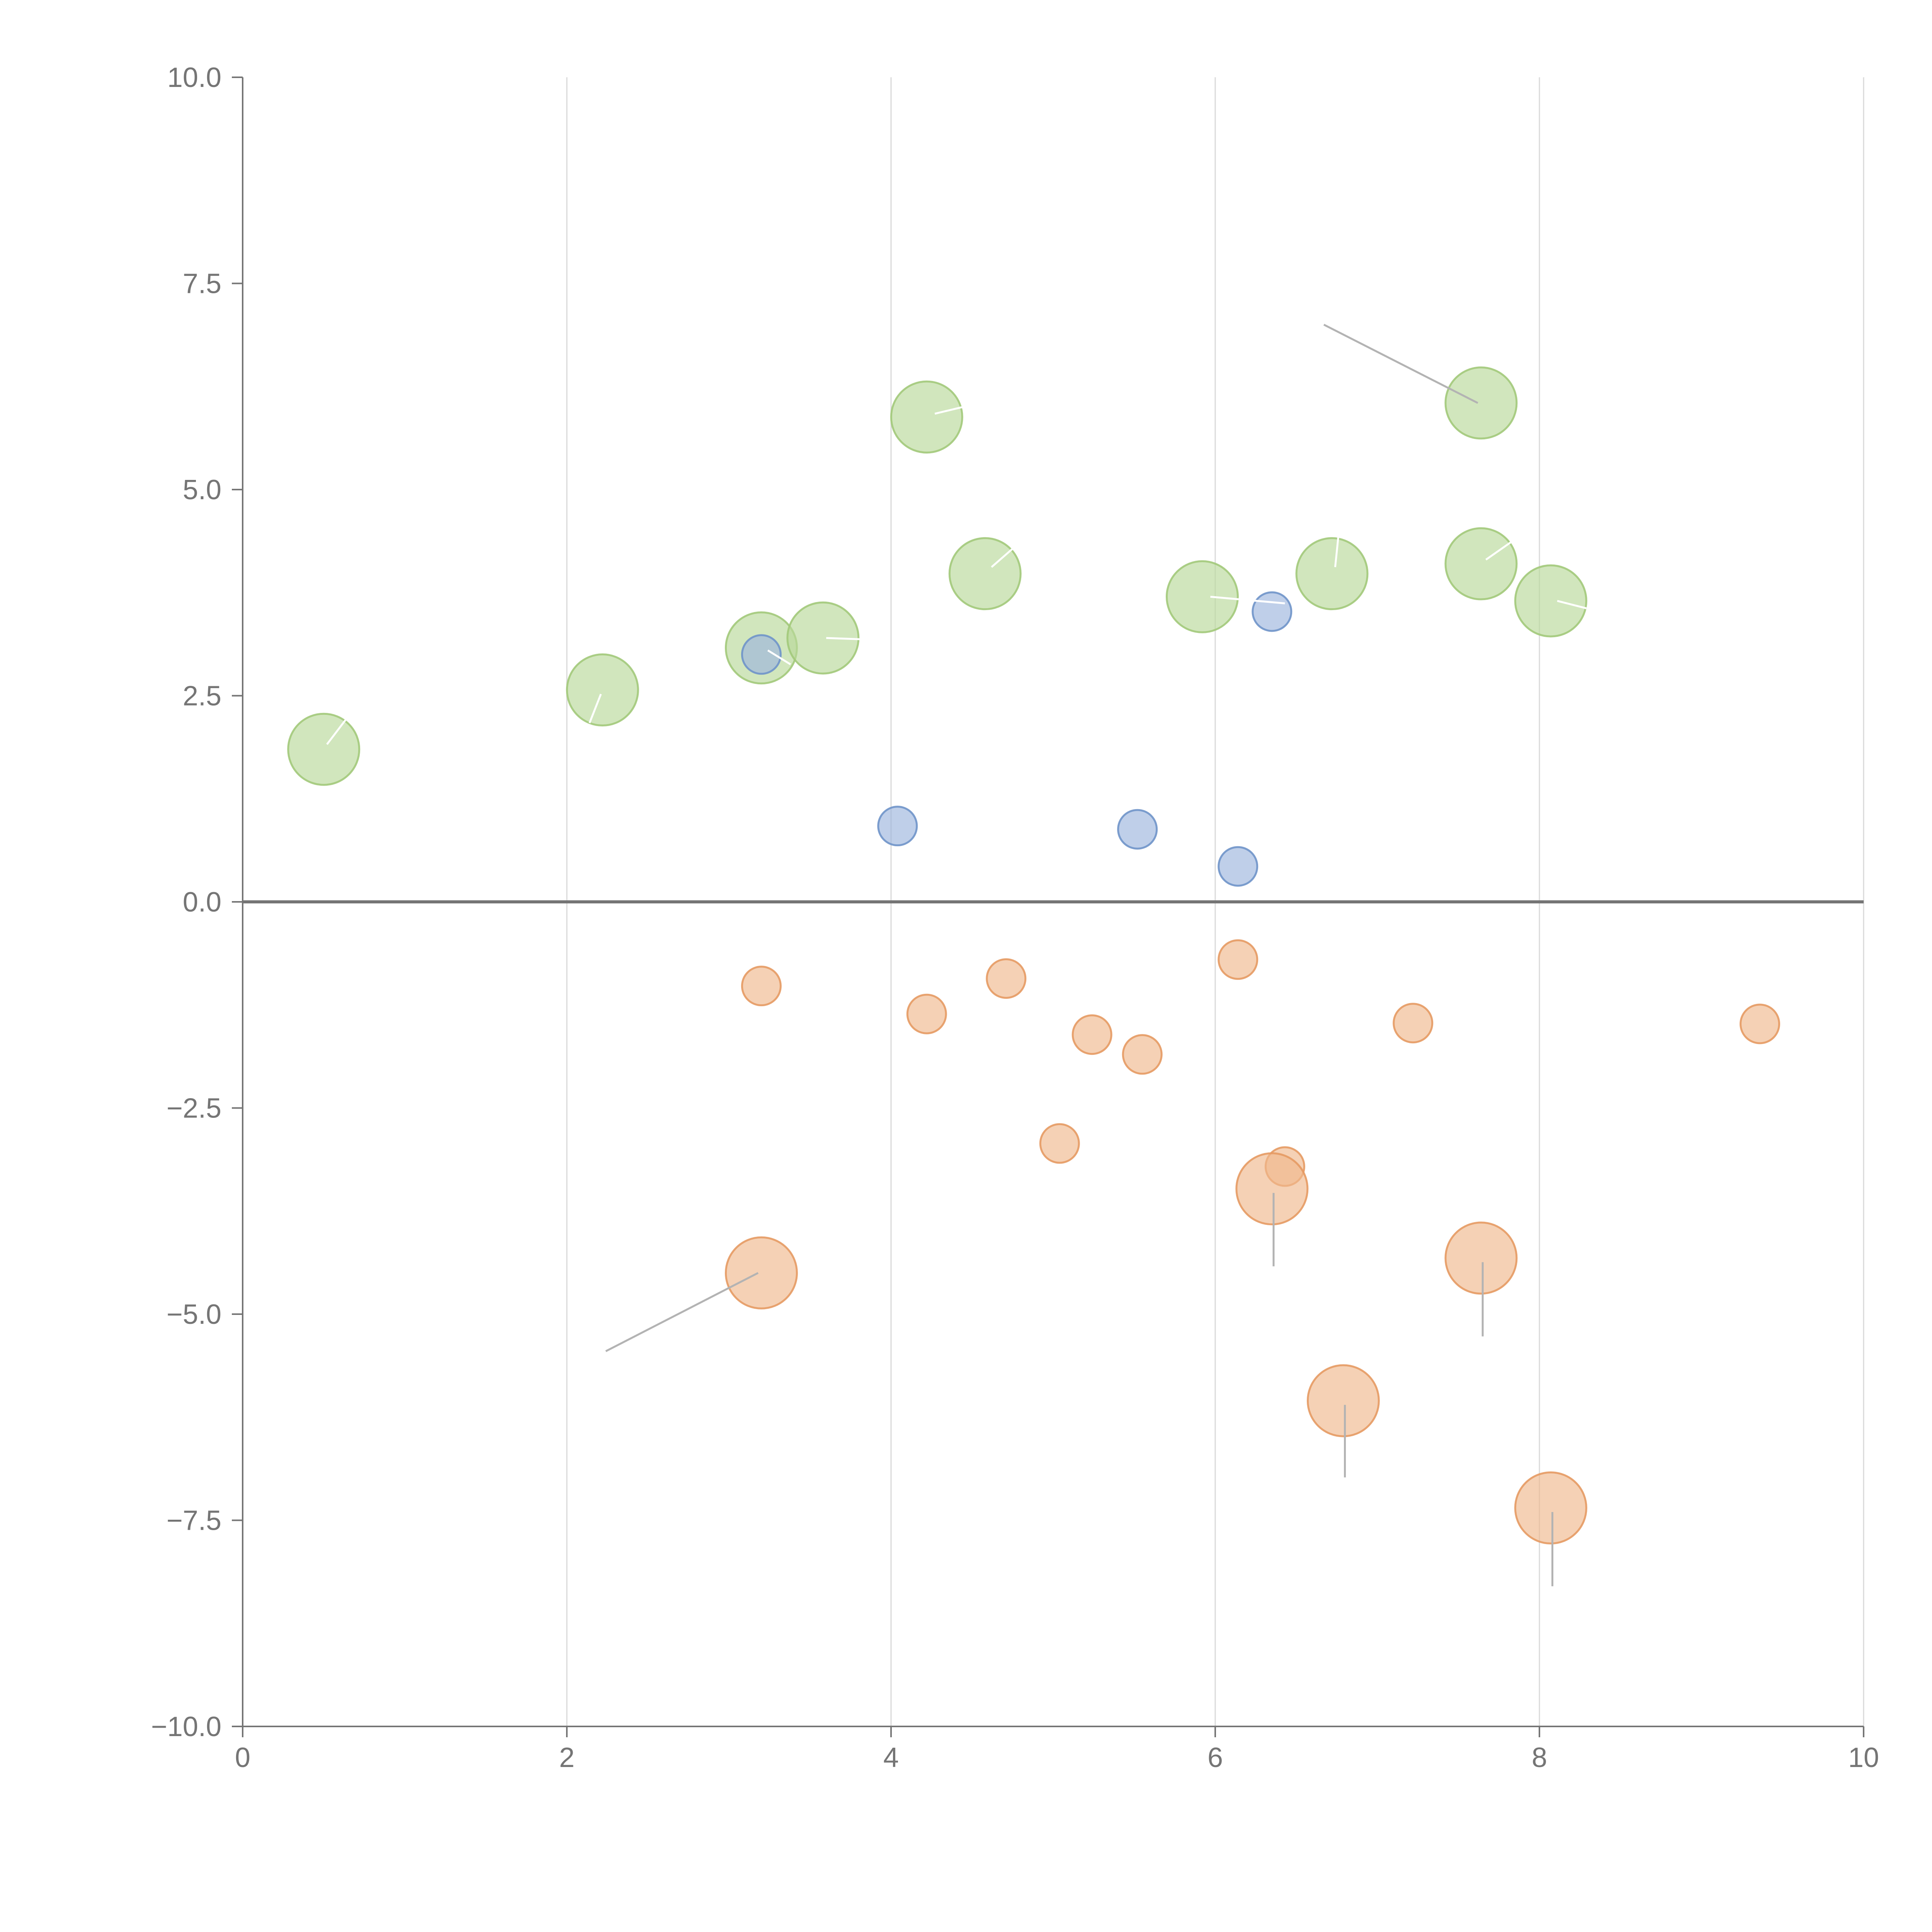 The image size is (1932, 1932). Describe the element at coordinates (1540, 1757) in the screenshot. I see `x-tick-label: 8` at that location.